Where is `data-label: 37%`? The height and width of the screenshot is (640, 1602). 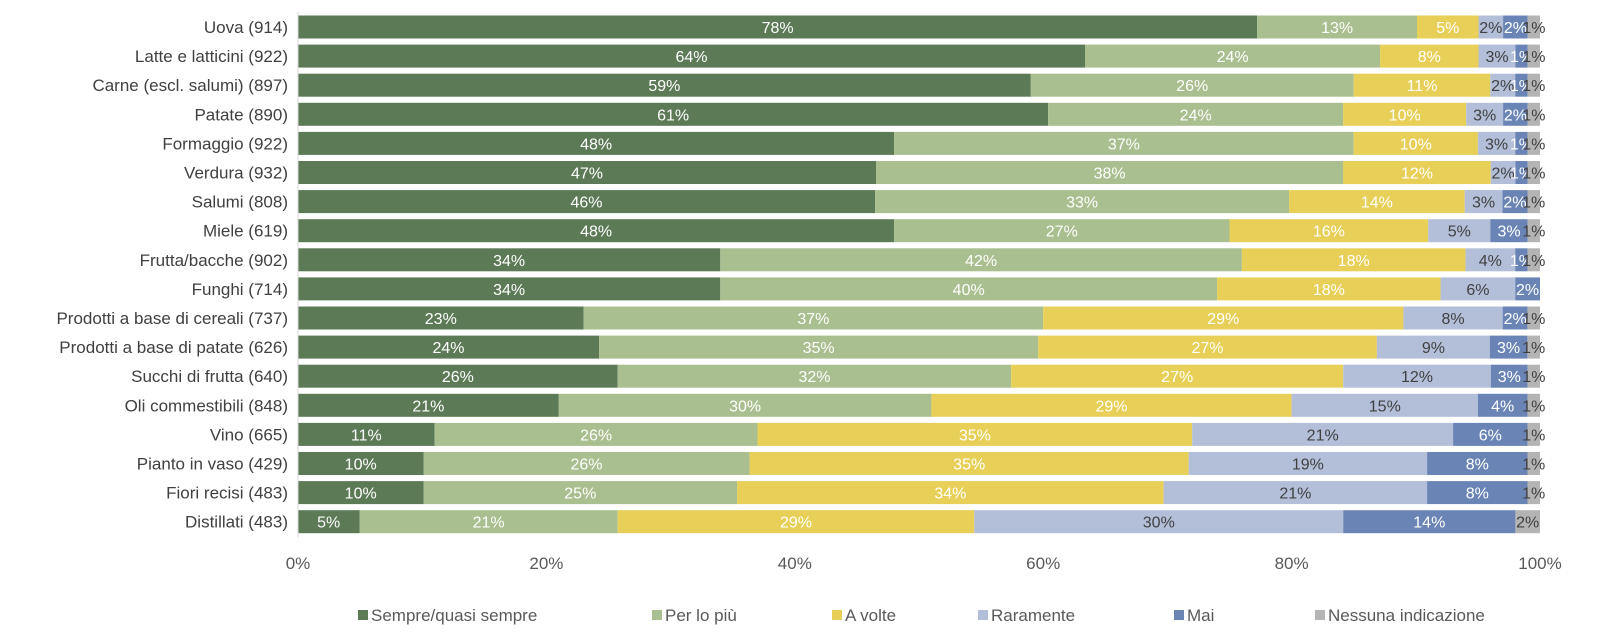
data-label: 37% is located at coordinates (813, 319).